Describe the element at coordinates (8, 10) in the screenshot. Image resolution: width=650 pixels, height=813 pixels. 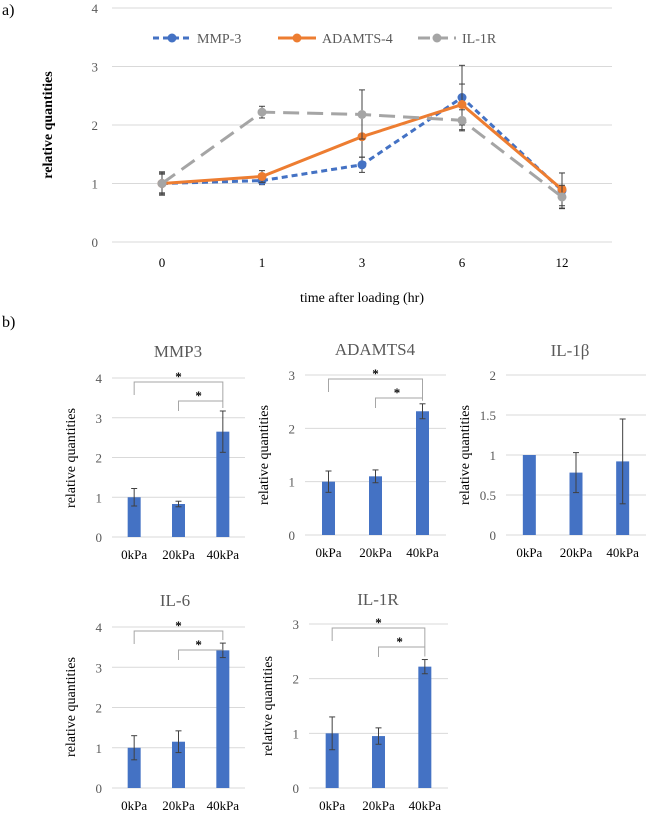
I see `panel-label-a: a)` at that location.